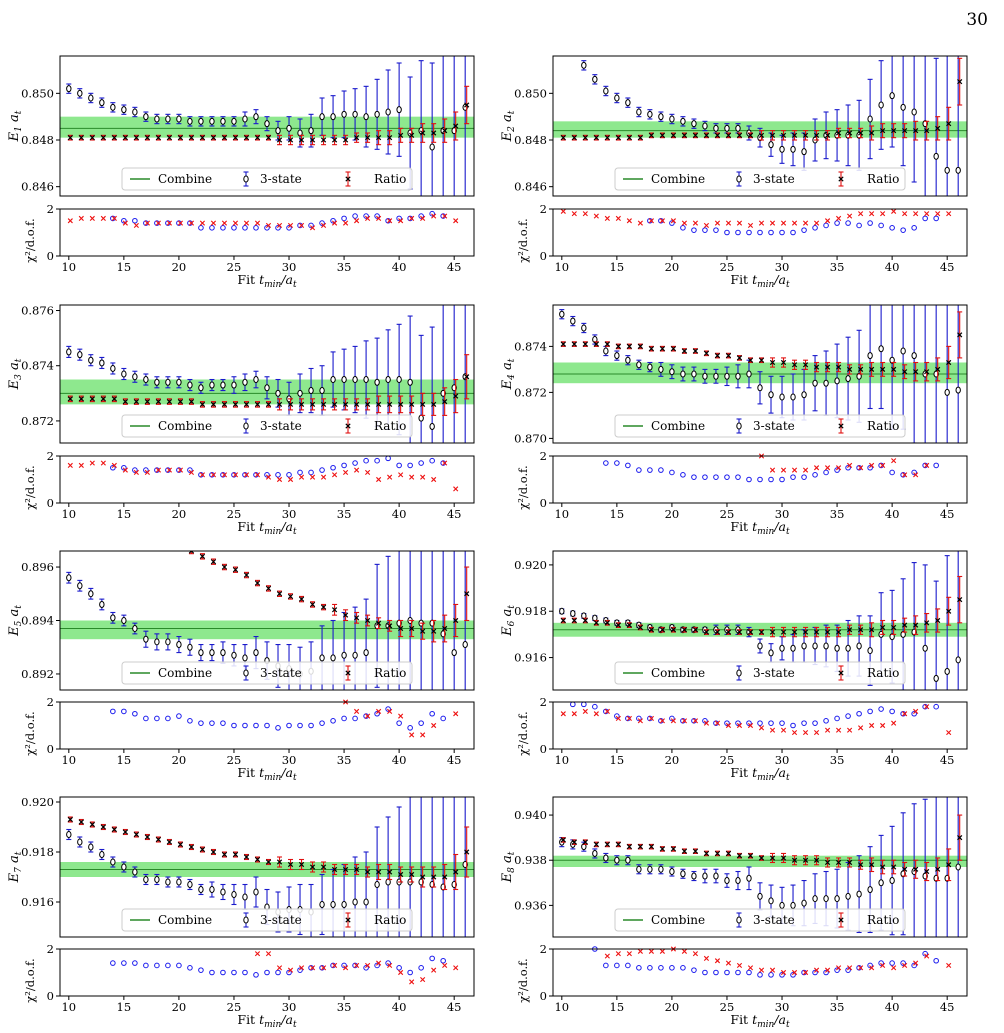 This screenshot has height=1033, width=1004. I want to click on y-tick-label: 0.870, so click(530, 438).